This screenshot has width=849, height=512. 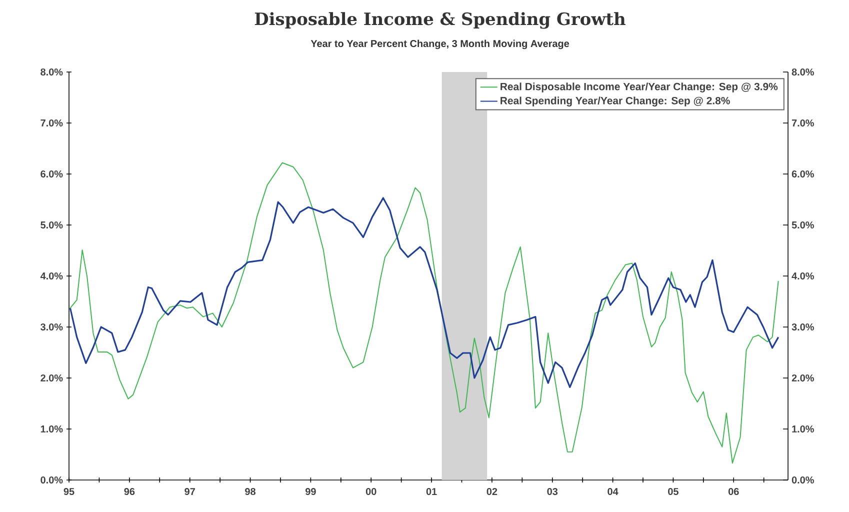 I want to click on x-tick-label: 02, so click(x=492, y=492).